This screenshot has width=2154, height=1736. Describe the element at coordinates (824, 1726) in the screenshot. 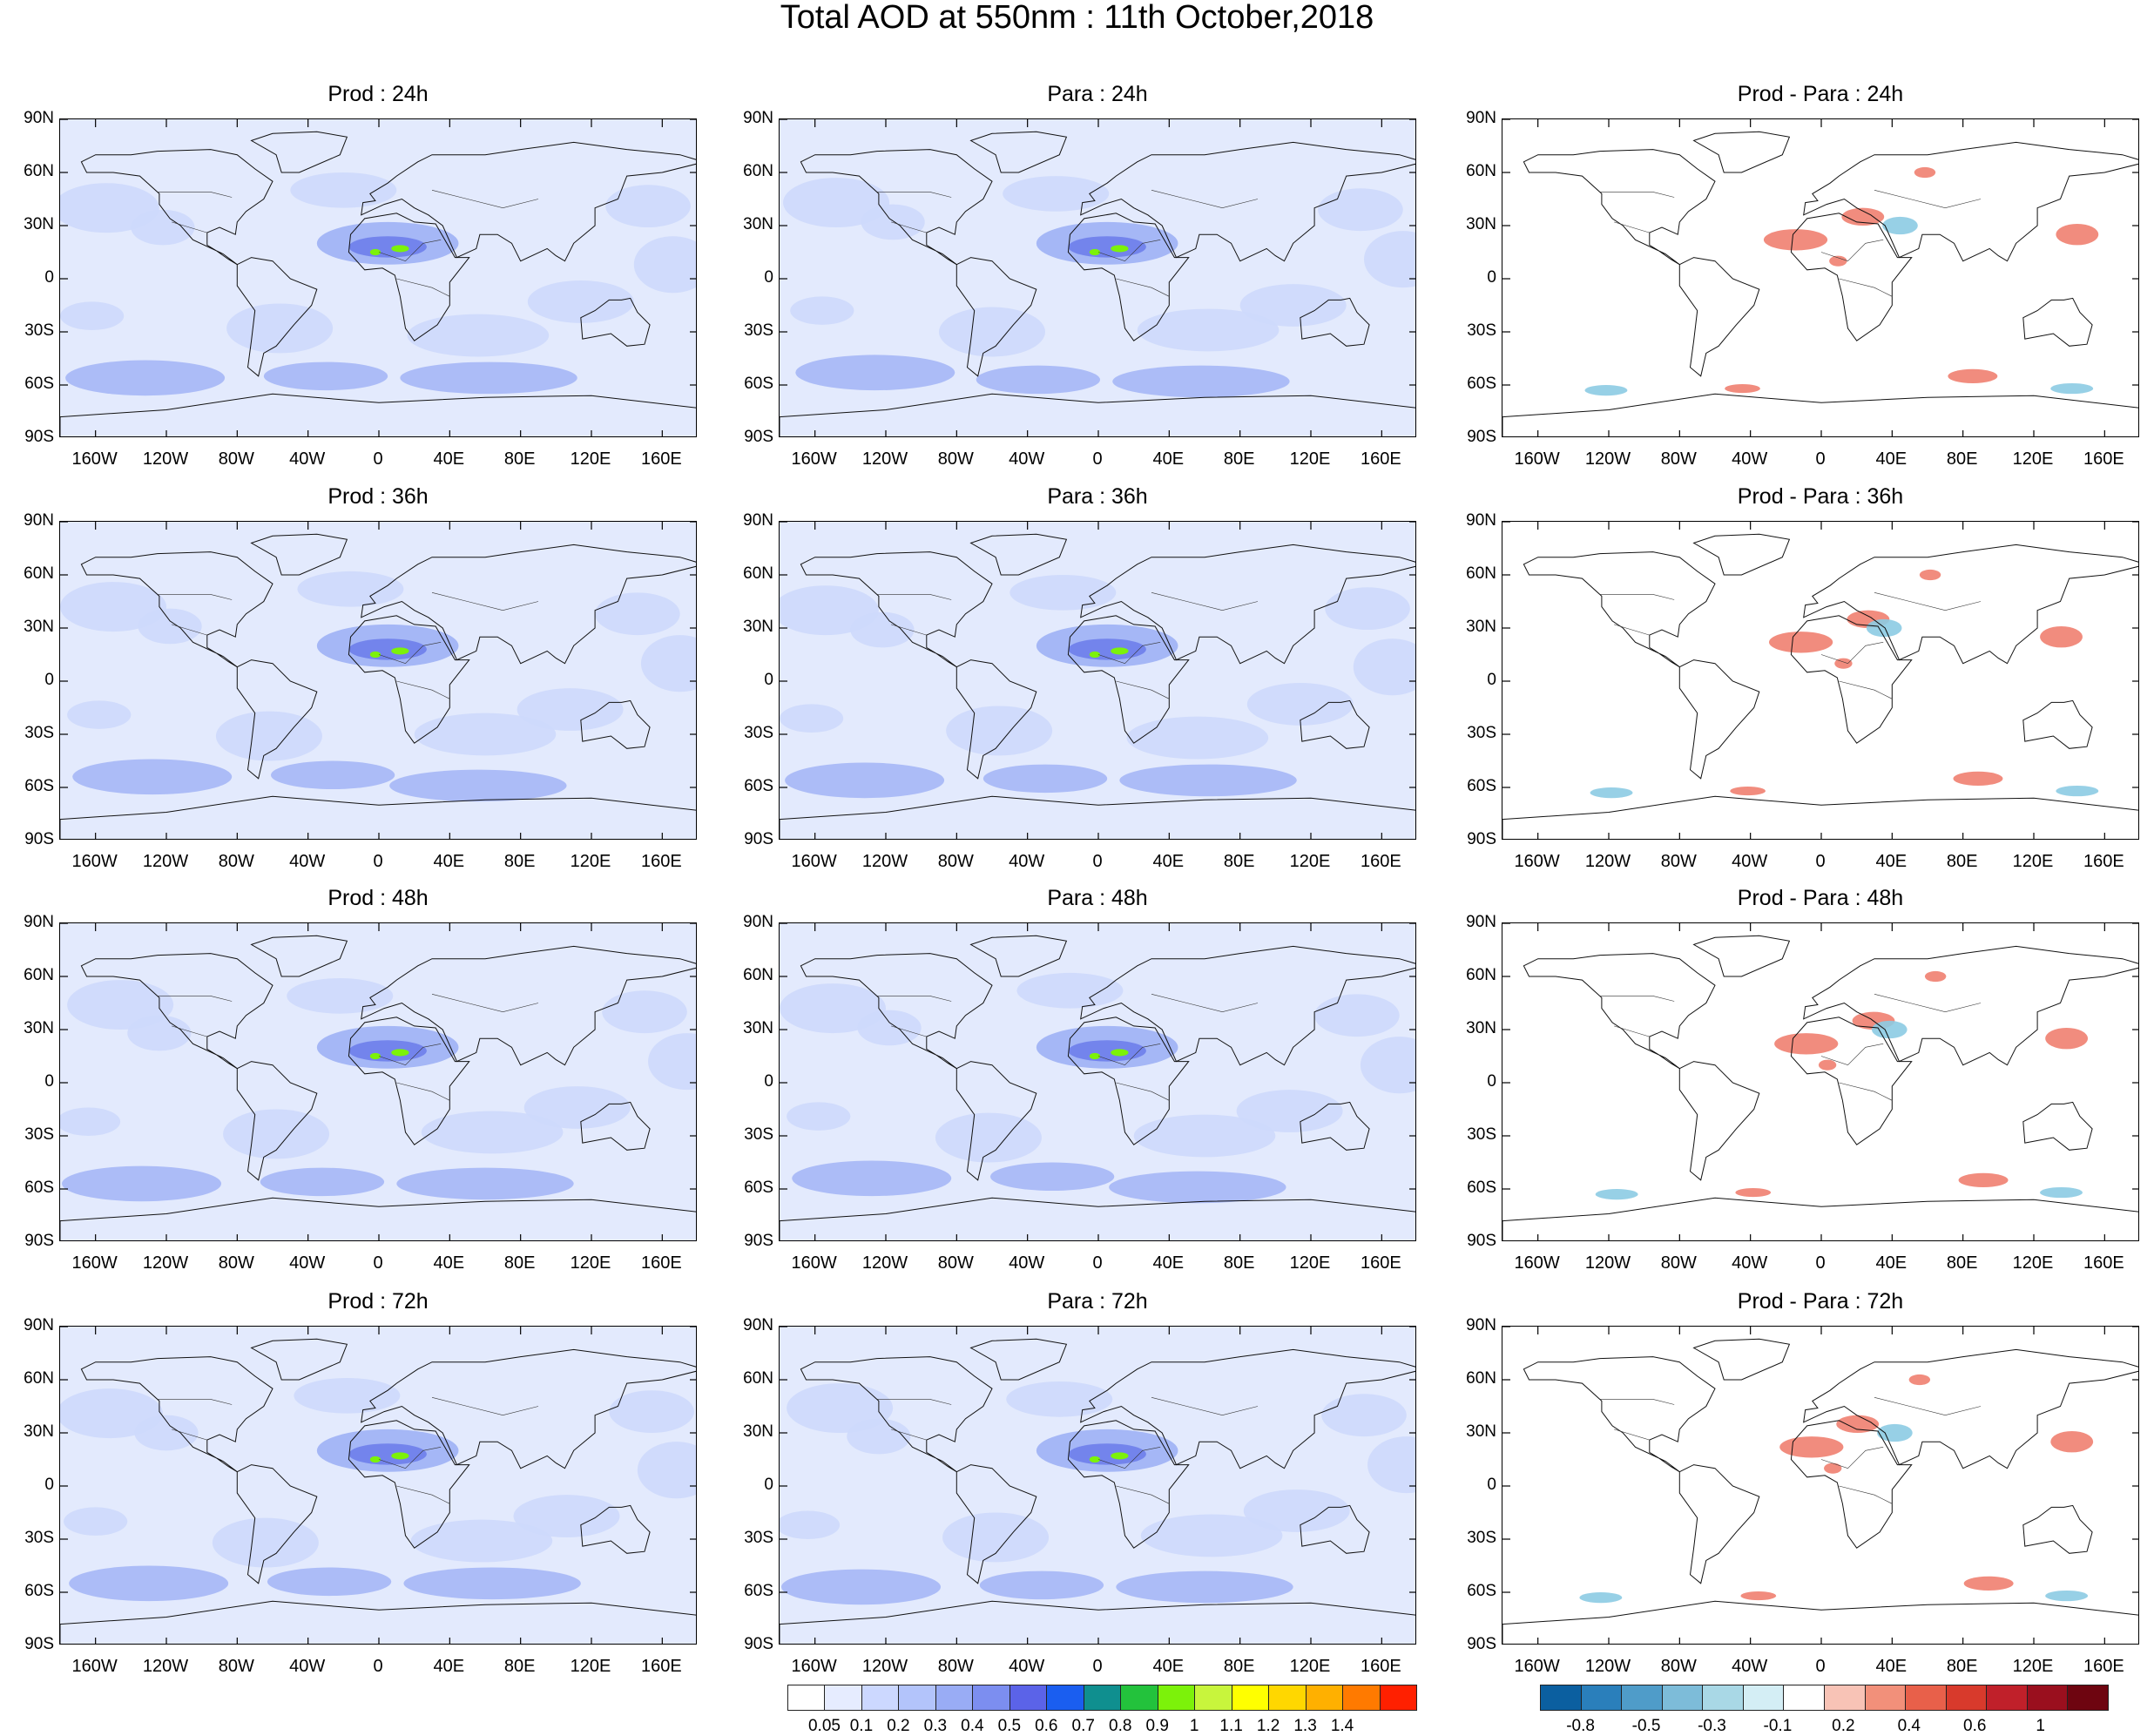

I see `colorbar-label: 0.05` at that location.